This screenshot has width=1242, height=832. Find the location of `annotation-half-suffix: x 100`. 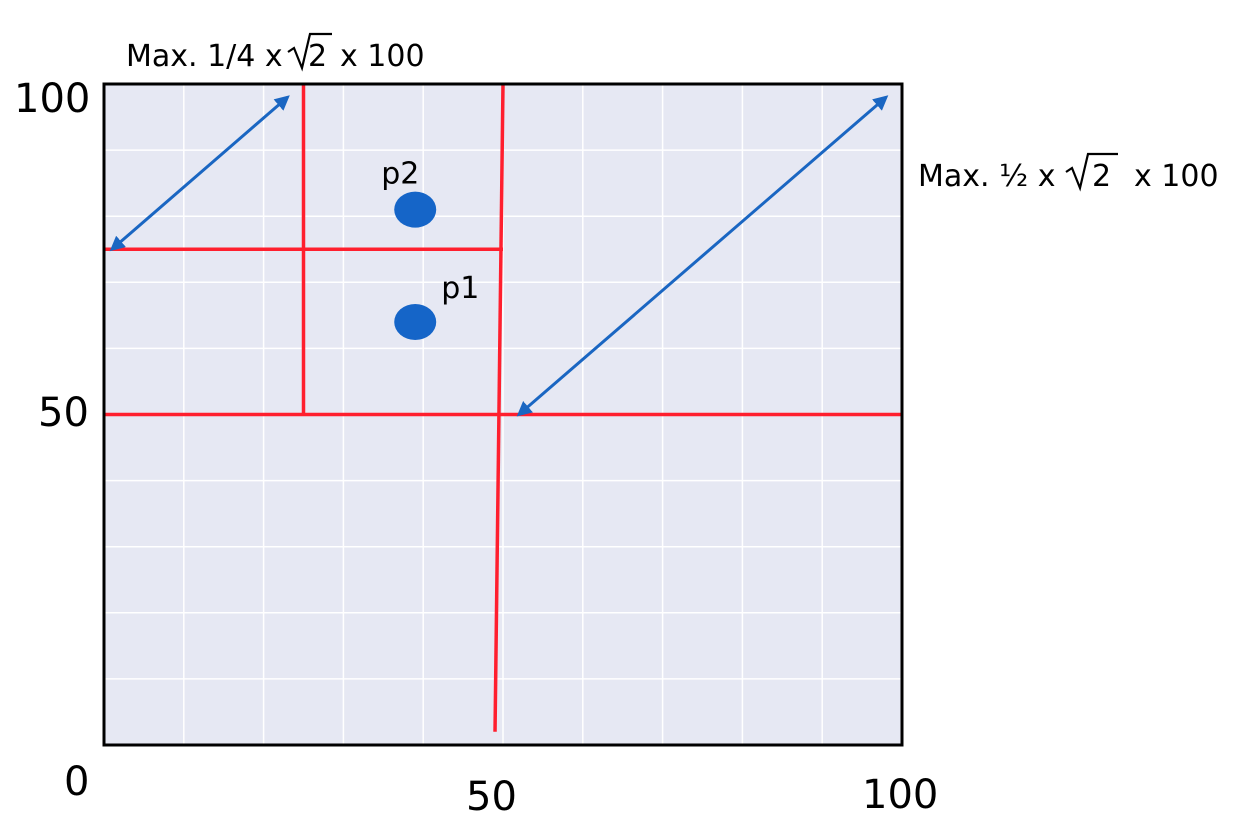

annotation-half-suffix: x 100 is located at coordinates (1176, 176).